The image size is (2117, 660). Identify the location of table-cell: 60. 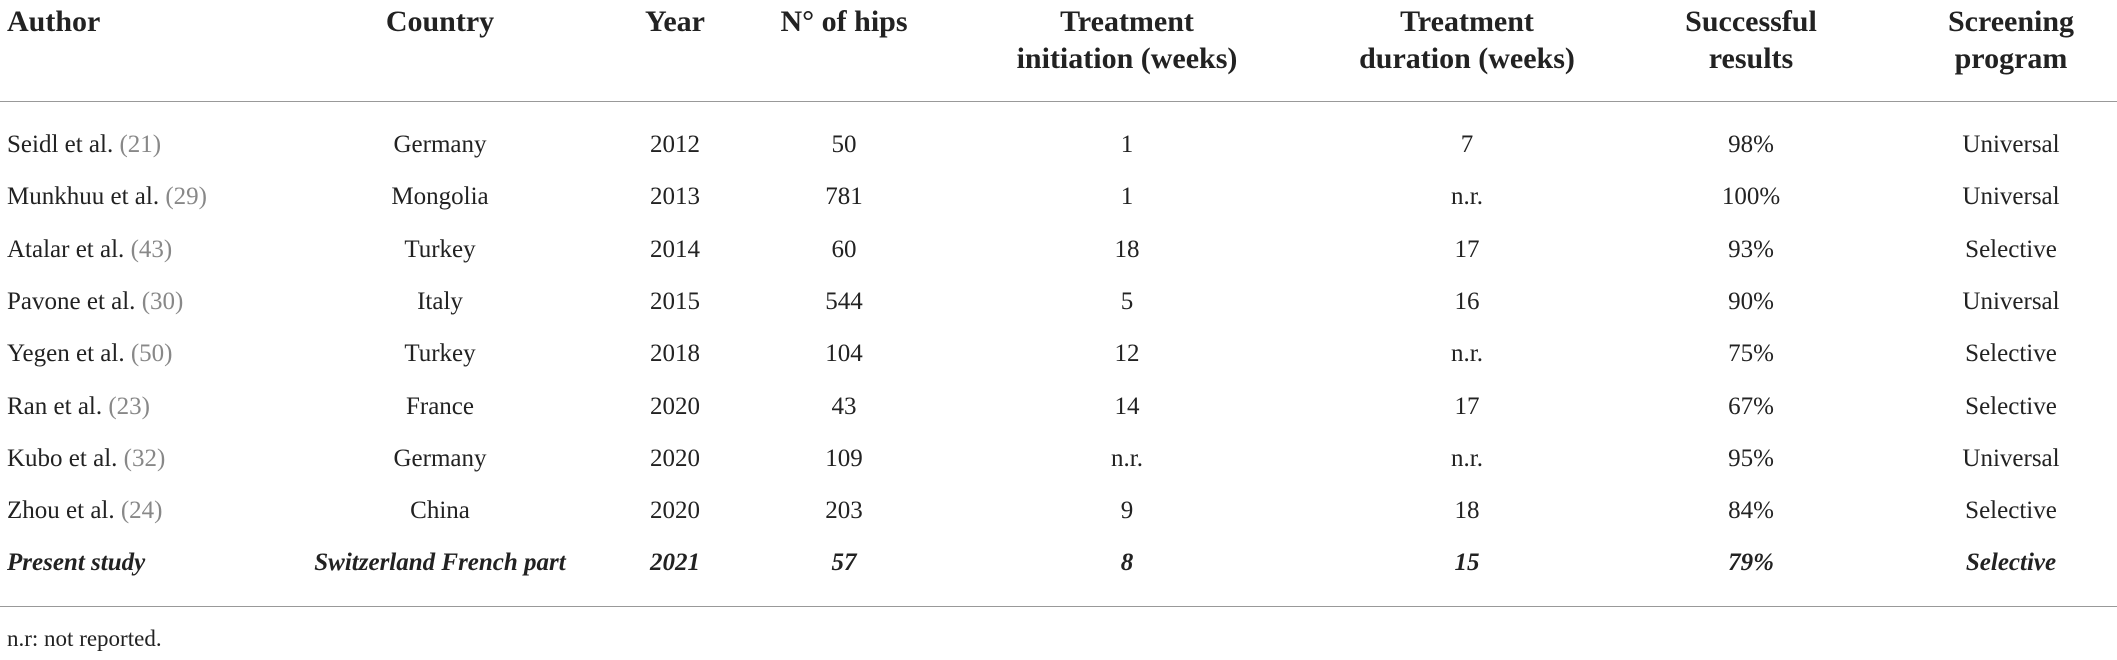
(844, 249).